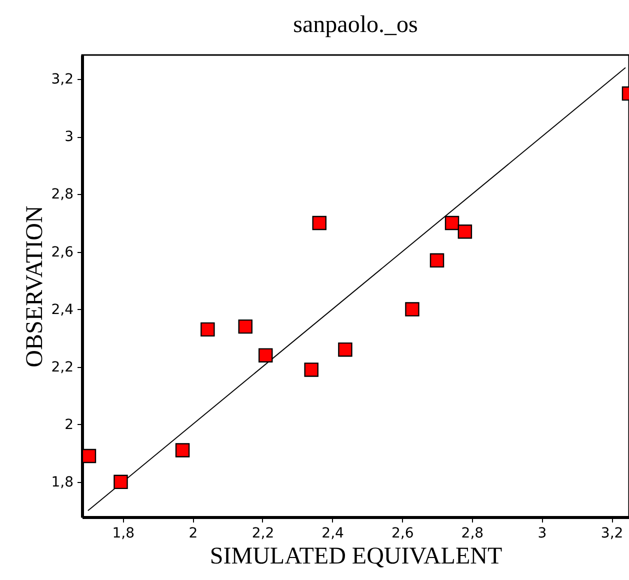 The image size is (629, 580). What do you see at coordinates (472, 534) in the screenshot?
I see `x-tick-label: 2,8` at bounding box center [472, 534].